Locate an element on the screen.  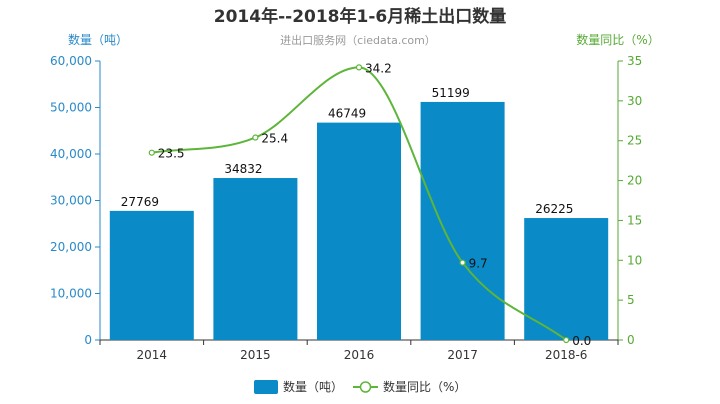
x-axis-tick-label: 2016 is located at coordinates (359, 355).